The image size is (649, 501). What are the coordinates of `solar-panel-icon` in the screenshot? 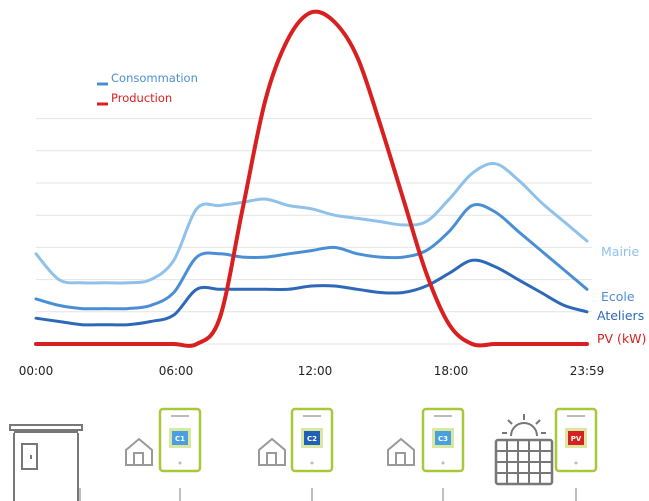 It's located at (524, 462).